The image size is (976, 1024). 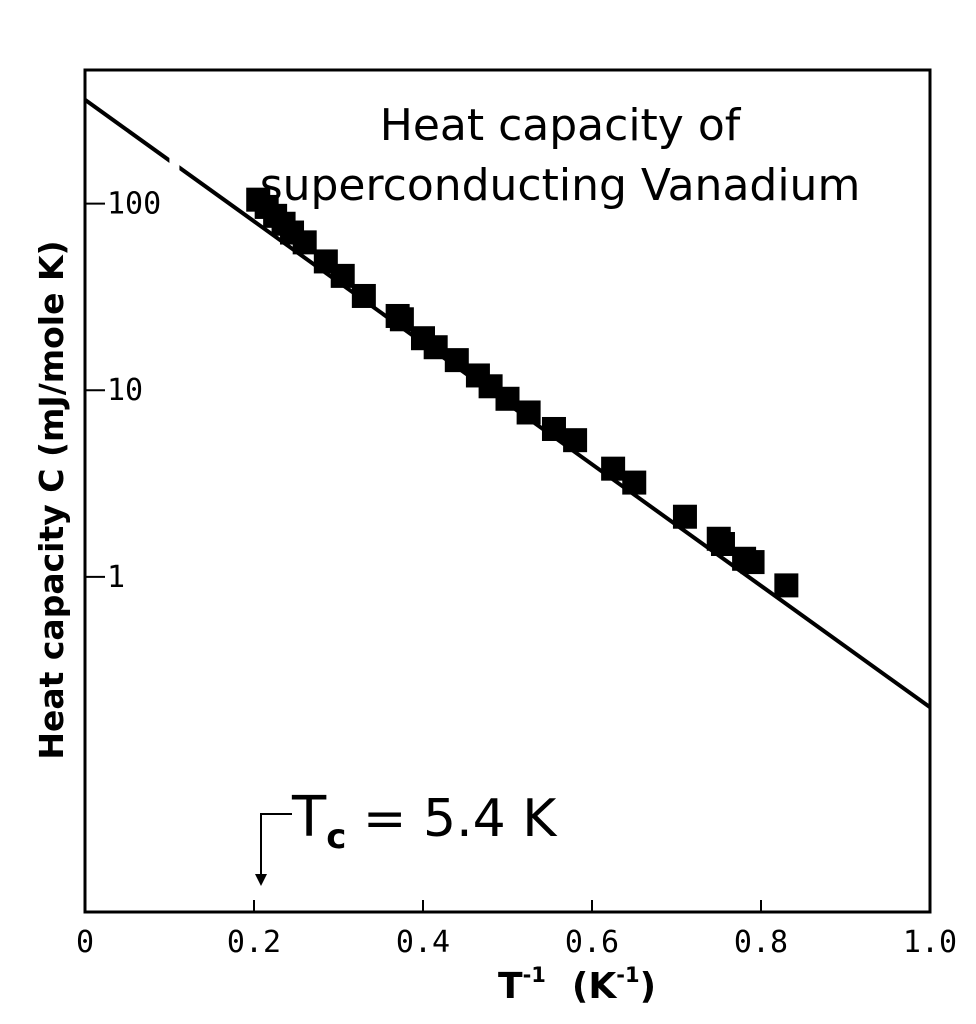 I want to click on y-axis-label: Heat capacity C (mJ/mole K), so click(x=51, y=499).